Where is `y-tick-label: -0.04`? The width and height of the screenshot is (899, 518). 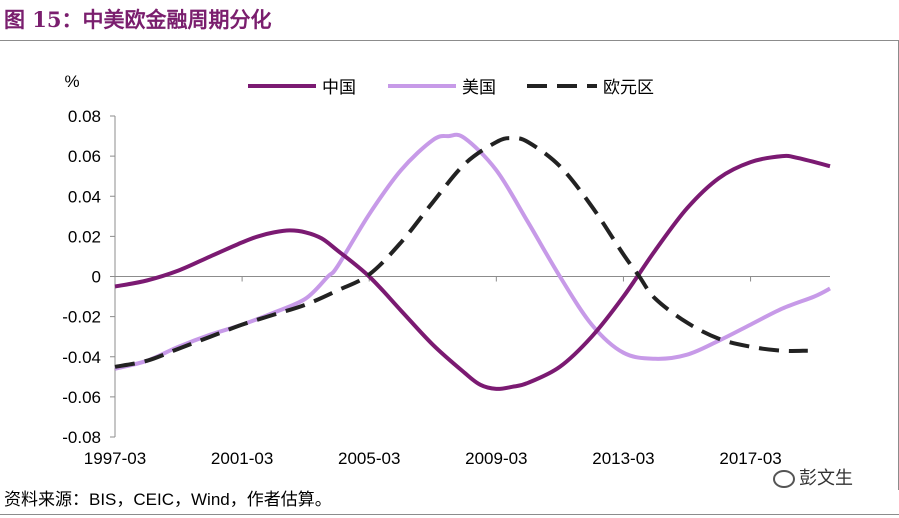 y-tick-label: -0.04 is located at coordinates (81, 357).